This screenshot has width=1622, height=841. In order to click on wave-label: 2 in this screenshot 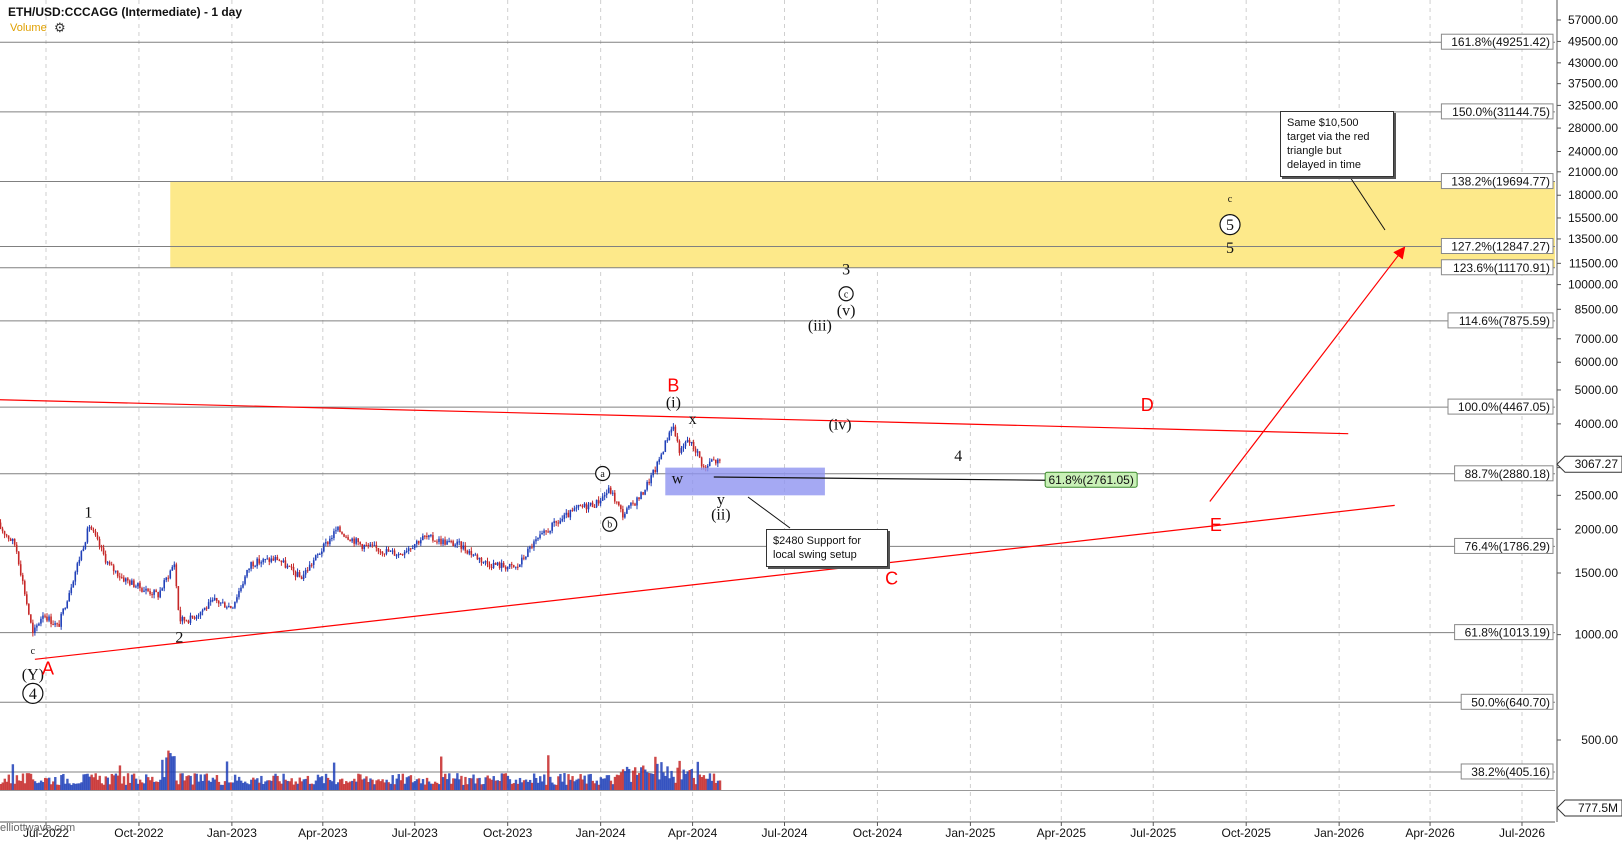, I will do `click(179, 637)`.